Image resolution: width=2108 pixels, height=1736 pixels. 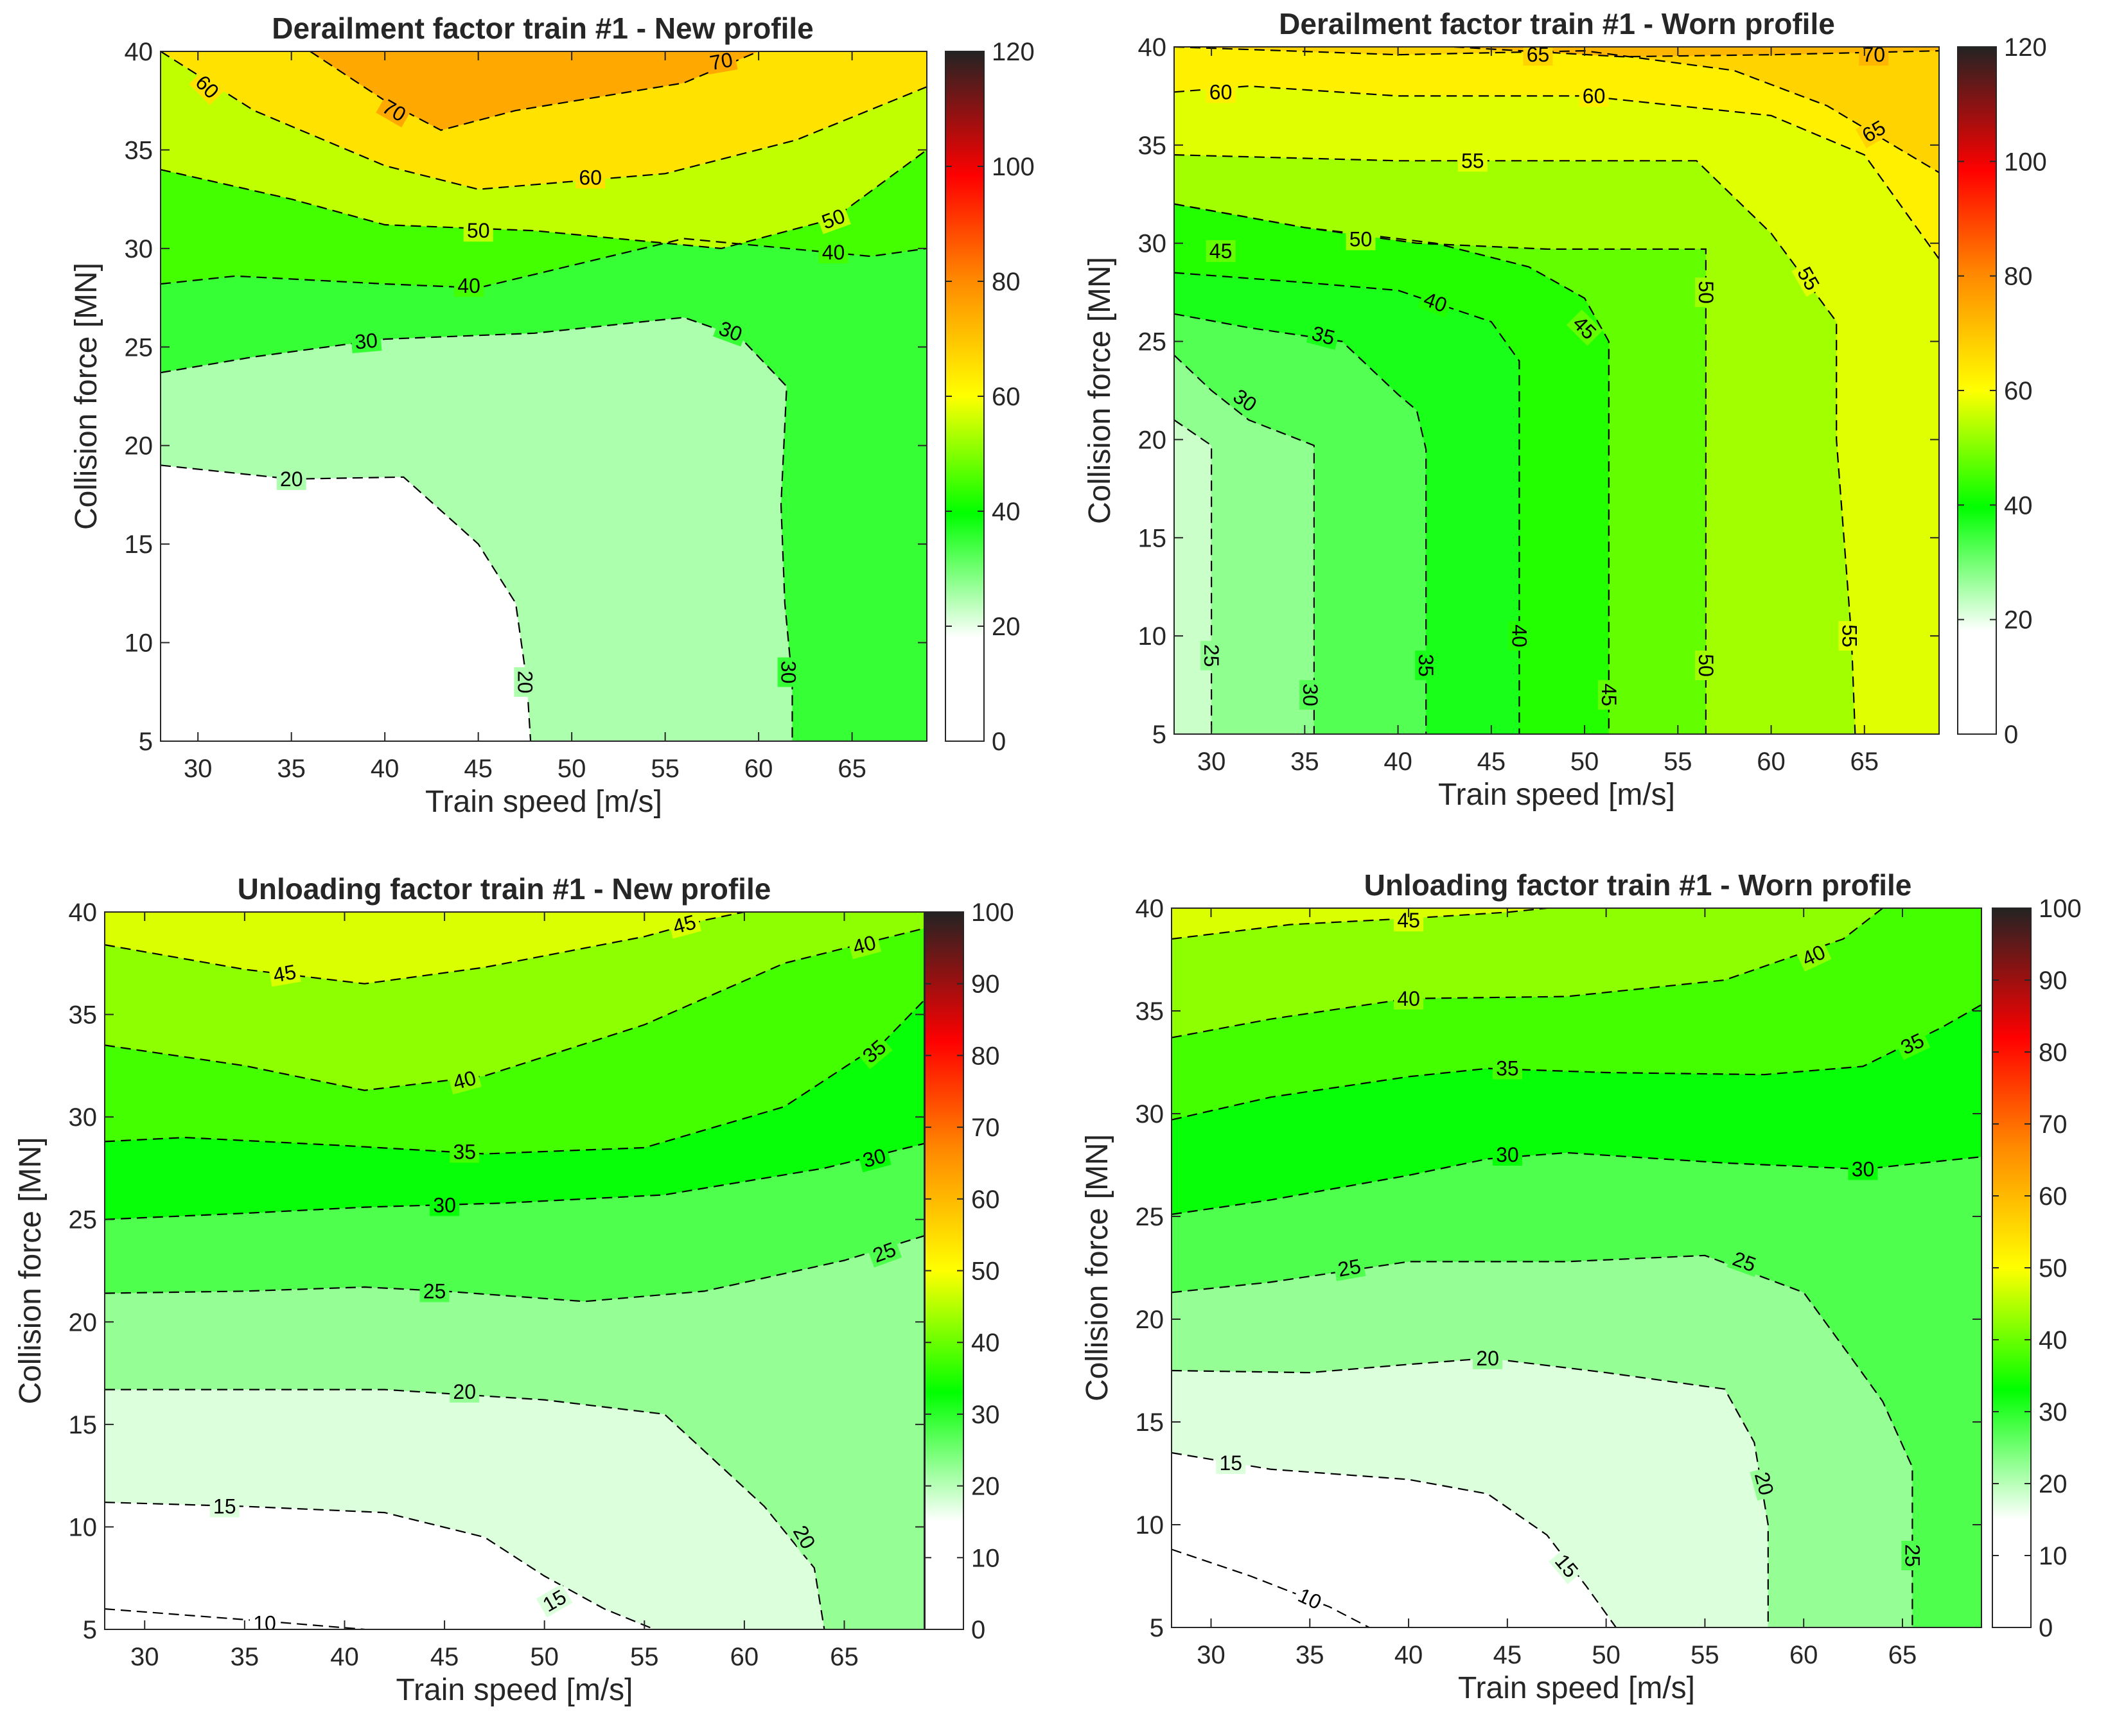 What do you see at coordinates (1491, 762) in the screenshot?
I see `x-tick-label: 45` at bounding box center [1491, 762].